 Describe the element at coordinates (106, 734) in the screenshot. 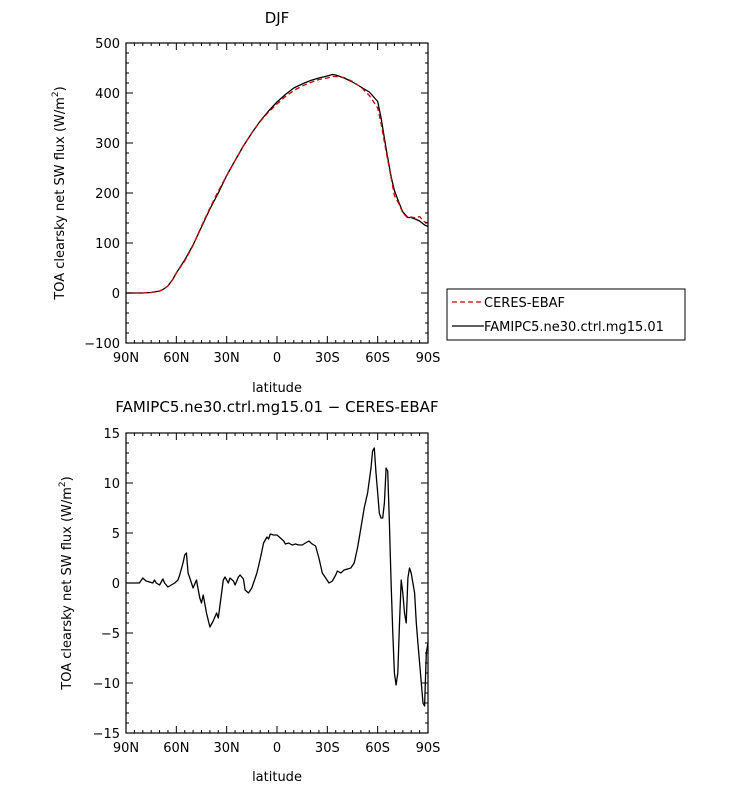

I see `ytick-label: −15` at that location.